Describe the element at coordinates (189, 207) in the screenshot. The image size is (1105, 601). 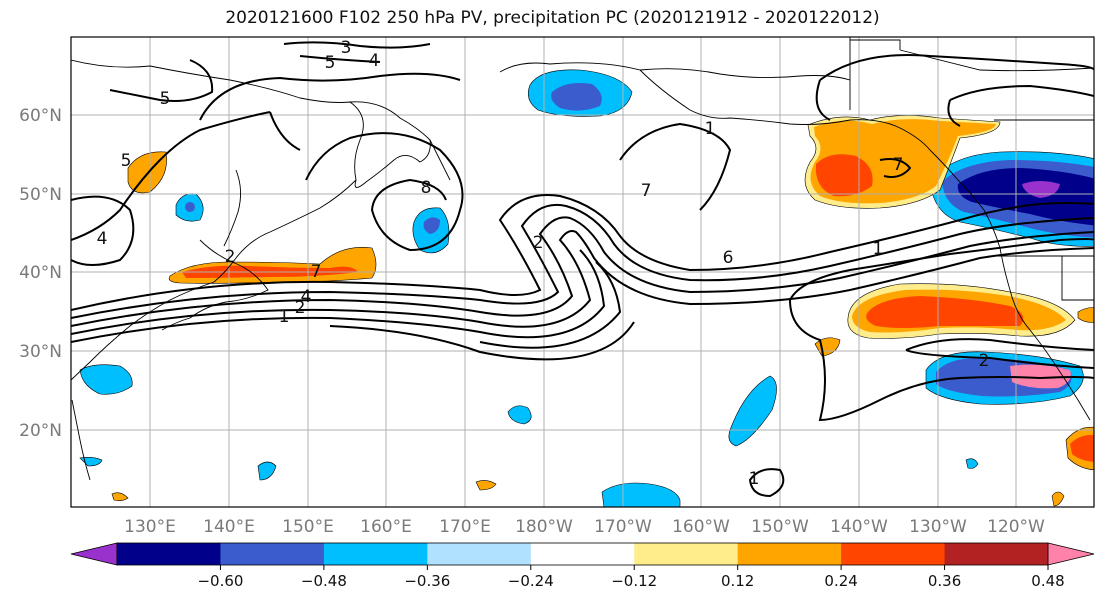
I see `shade-sakhalin-negative` at that location.